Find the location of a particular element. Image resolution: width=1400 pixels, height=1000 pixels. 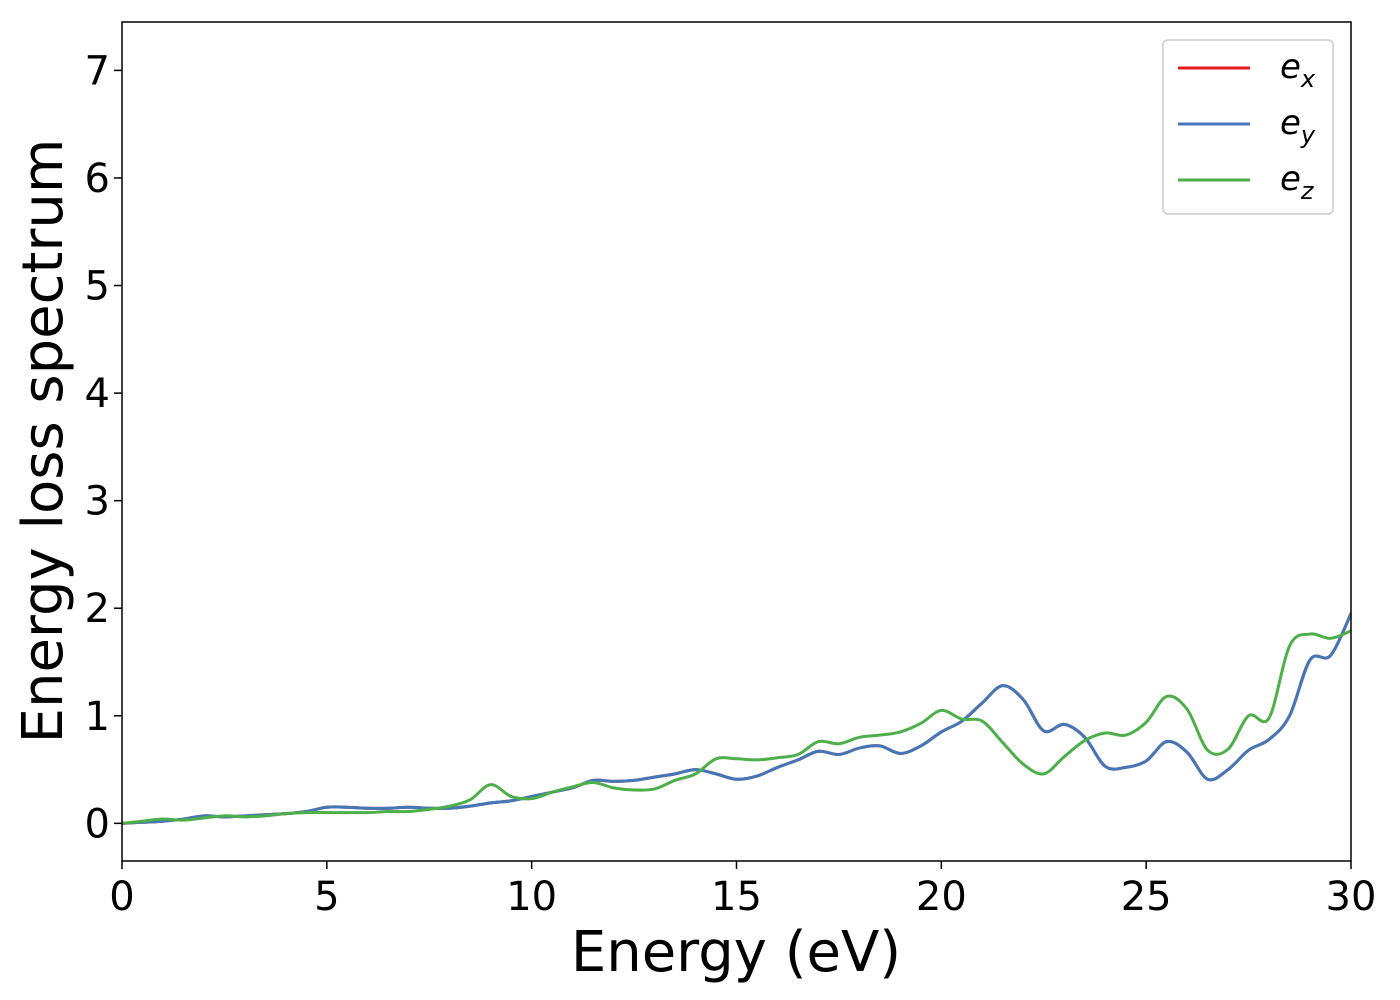

y-tick-label: 5 is located at coordinates (97, 287).